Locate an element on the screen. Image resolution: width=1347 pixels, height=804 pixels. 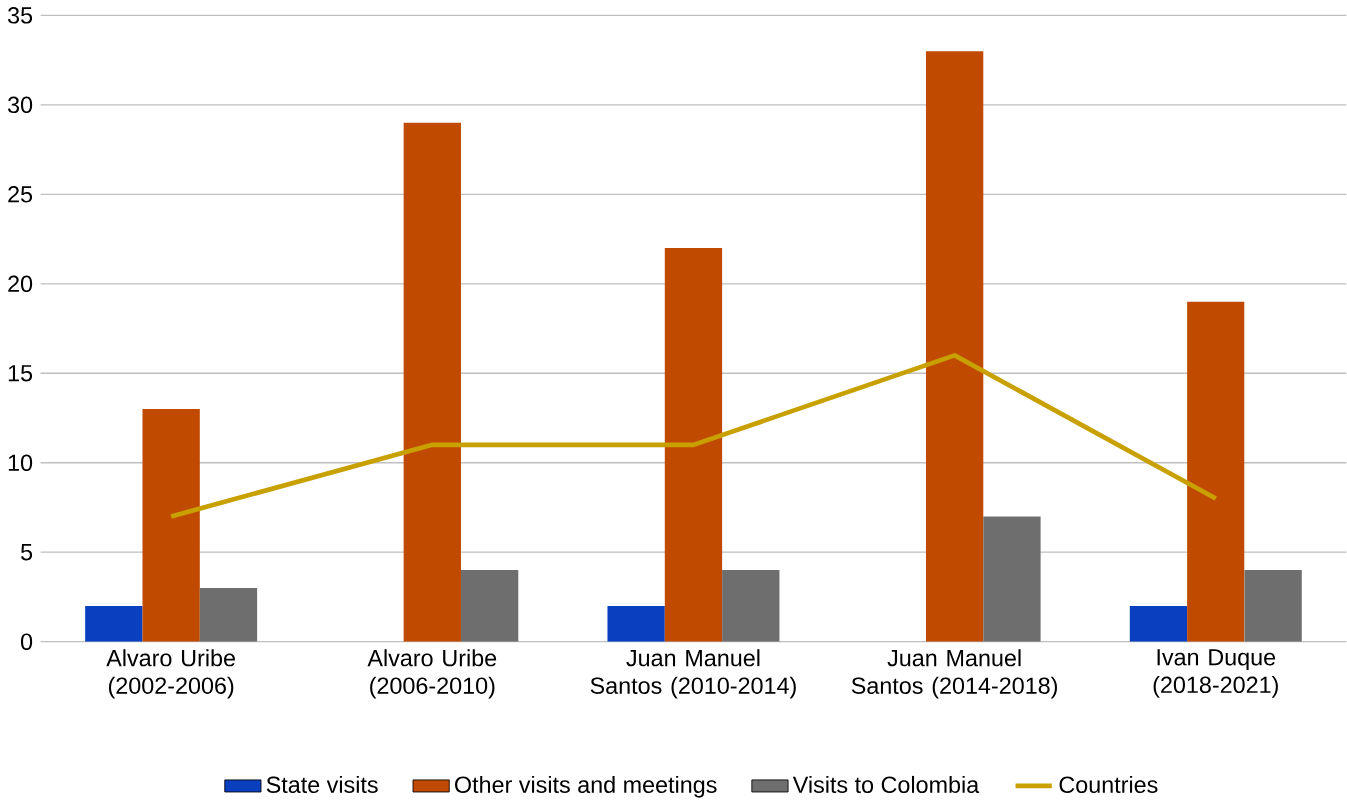
x-tick-label: Alvaro Uribe (2002-2006) is located at coordinates (170, 673).